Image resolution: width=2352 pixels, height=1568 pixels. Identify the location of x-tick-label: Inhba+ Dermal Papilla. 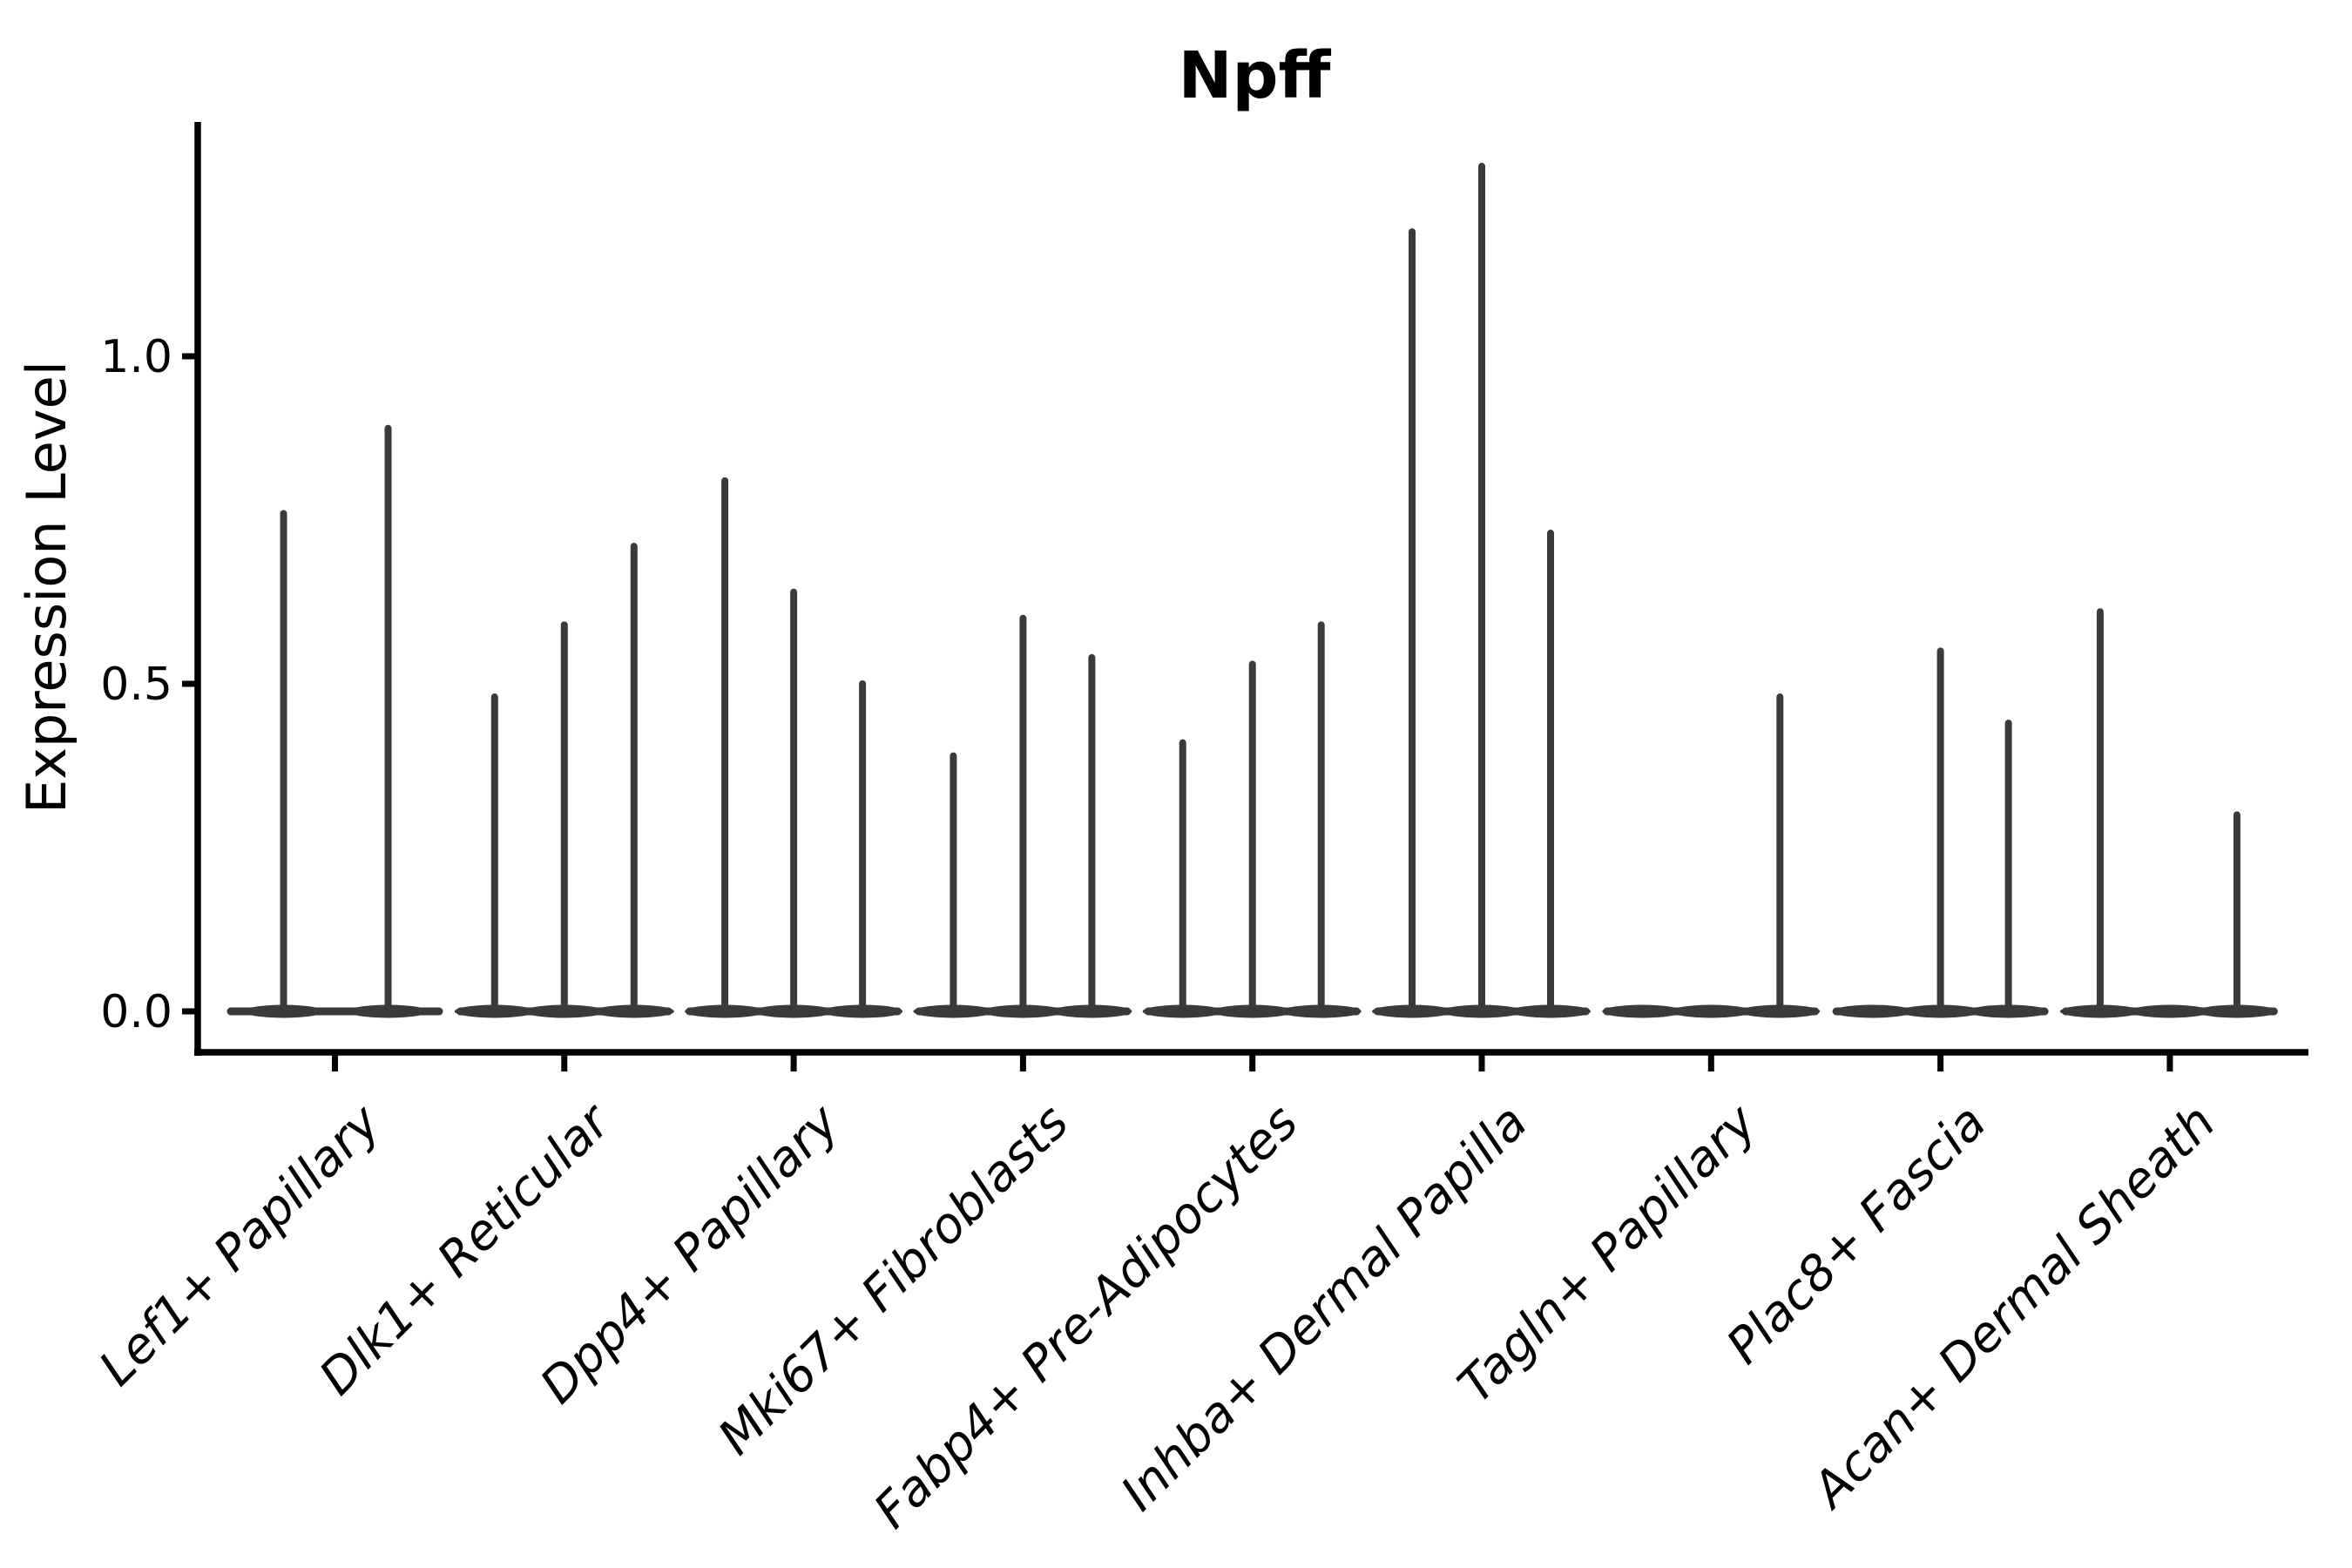
(1324, 1308).